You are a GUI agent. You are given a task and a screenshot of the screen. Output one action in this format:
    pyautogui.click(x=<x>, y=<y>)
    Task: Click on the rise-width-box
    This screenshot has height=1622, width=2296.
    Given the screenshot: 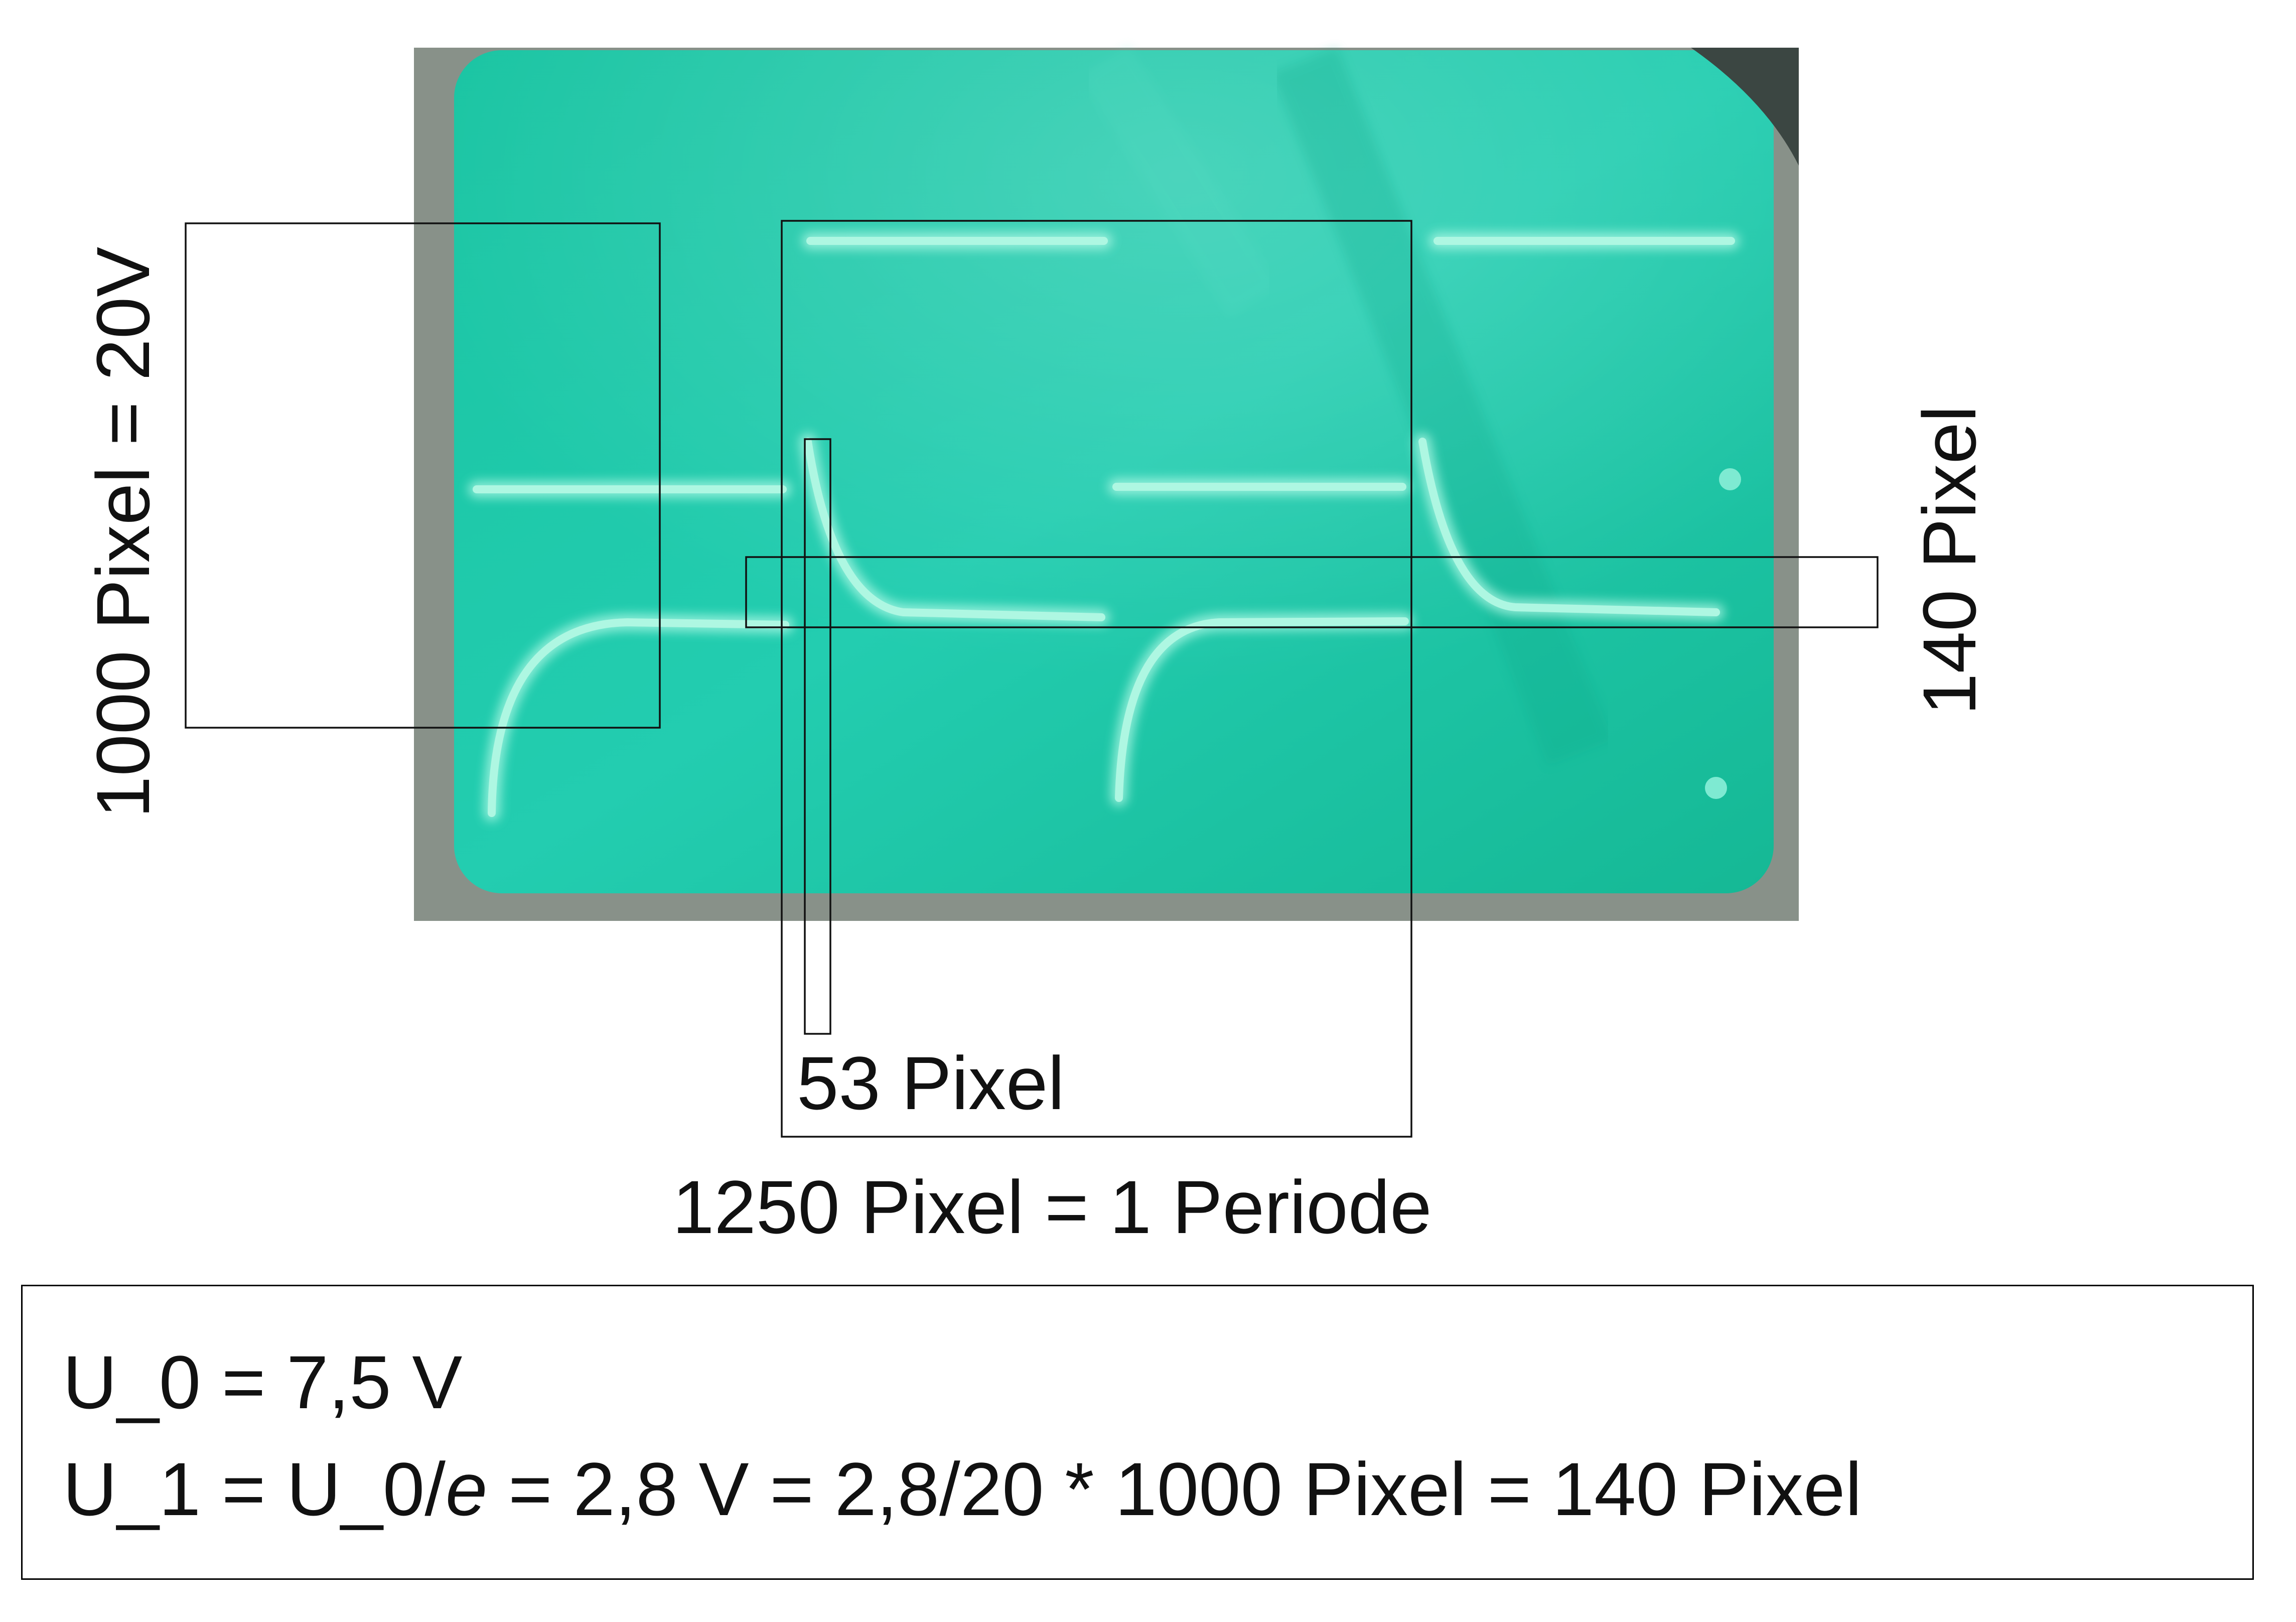 What is the action you would take?
    pyautogui.click(x=818, y=736)
    